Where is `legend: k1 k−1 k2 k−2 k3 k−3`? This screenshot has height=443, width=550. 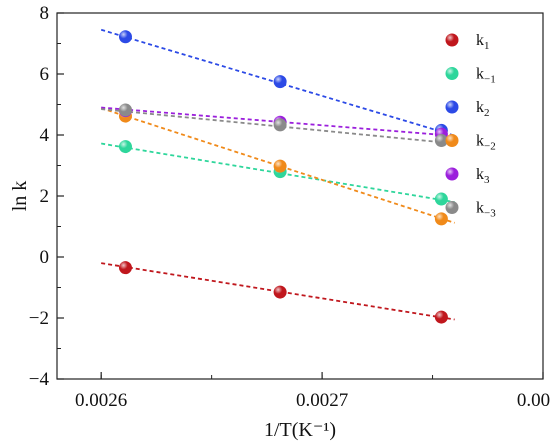
legend: k1 k−1 k2 k−2 k3 k−3 is located at coordinates (470, 126).